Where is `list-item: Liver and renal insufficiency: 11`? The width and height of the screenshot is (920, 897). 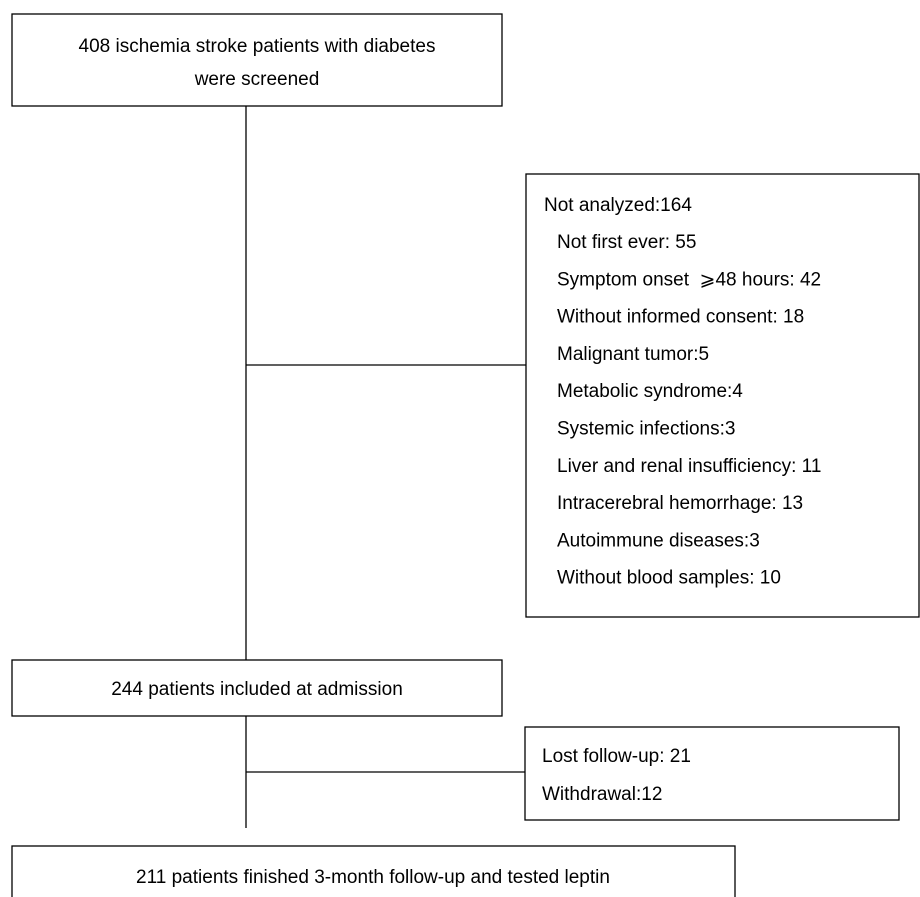
list-item: Liver and renal insufficiency: 11 is located at coordinates (689, 466).